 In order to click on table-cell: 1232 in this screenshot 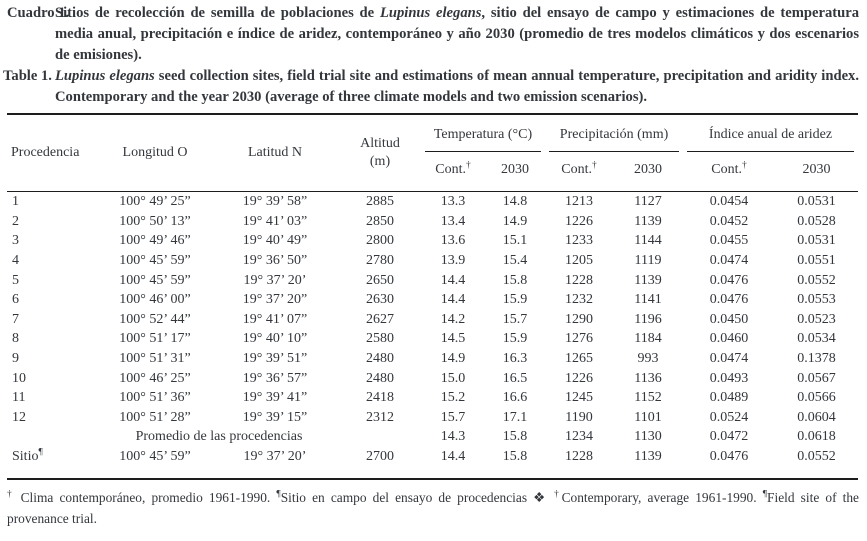, I will do `click(579, 300)`.